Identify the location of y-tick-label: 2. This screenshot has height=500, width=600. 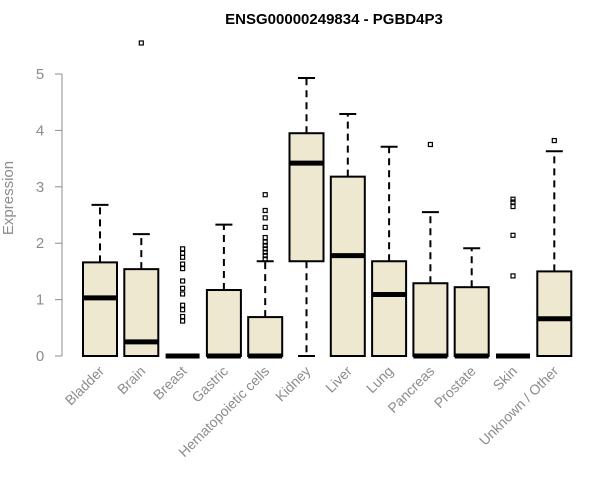
(40, 243).